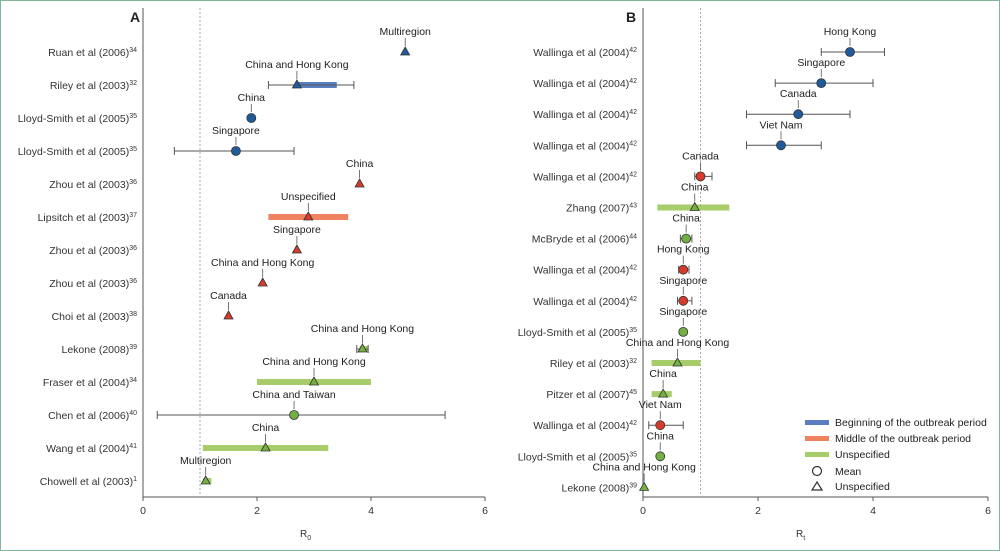  What do you see at coordinates (817, 471) in the screenshot?
I see `legend-mean-circle-icon` at bounding box center [817, 471].